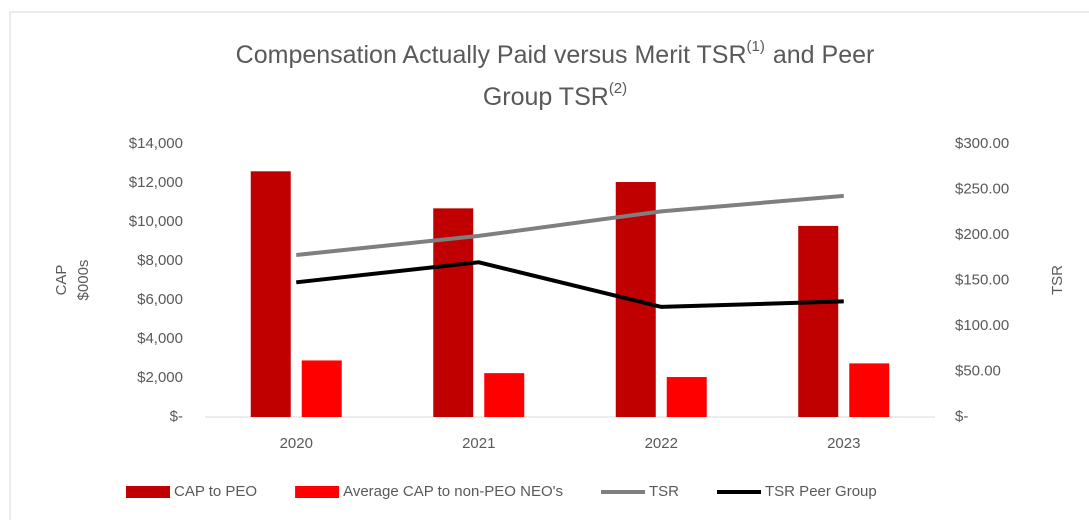 The image size is (1089, 525). What do you see at coordinates (982, 279) in the screenshot?
I see `y2-tick-label: $150.00` at bounding box center [982, 279].